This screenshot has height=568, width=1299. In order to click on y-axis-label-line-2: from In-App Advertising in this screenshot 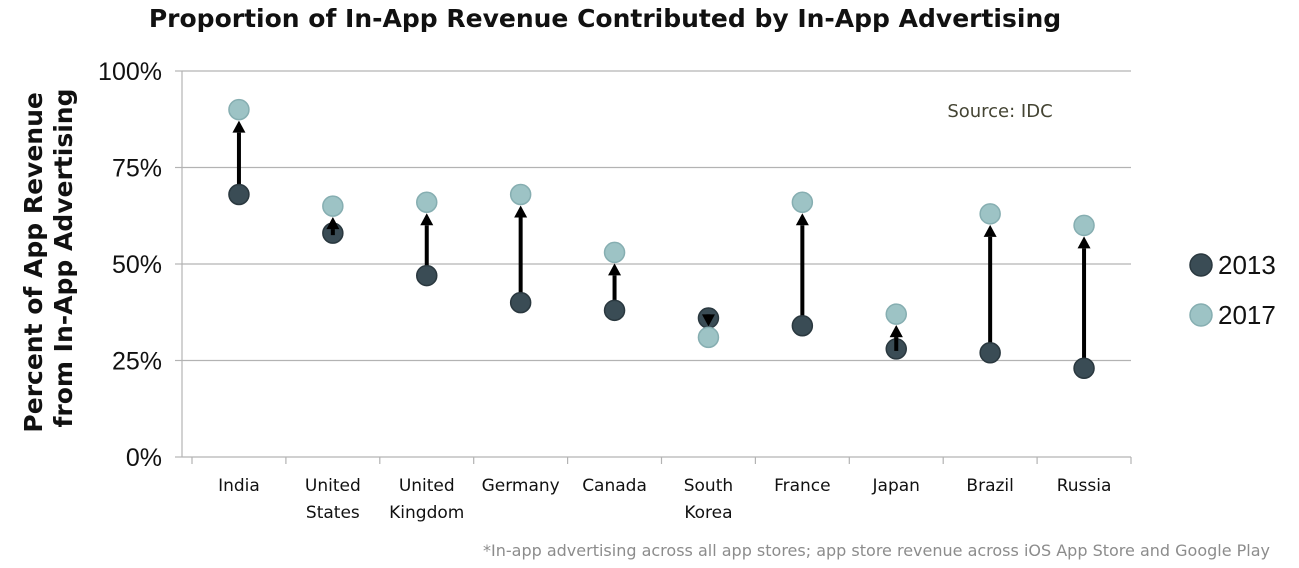, I will do `click(63, 258)`.